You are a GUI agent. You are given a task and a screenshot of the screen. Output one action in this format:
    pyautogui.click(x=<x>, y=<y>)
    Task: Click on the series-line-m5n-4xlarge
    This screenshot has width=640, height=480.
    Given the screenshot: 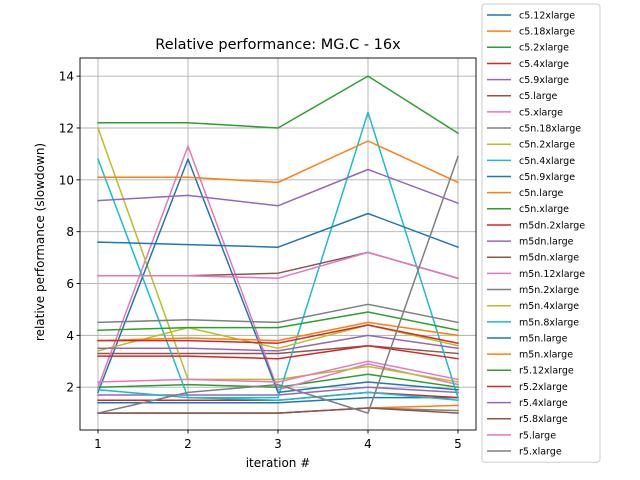 What is the action you would take?
    pyautogui.click(x=278, y=338)
    